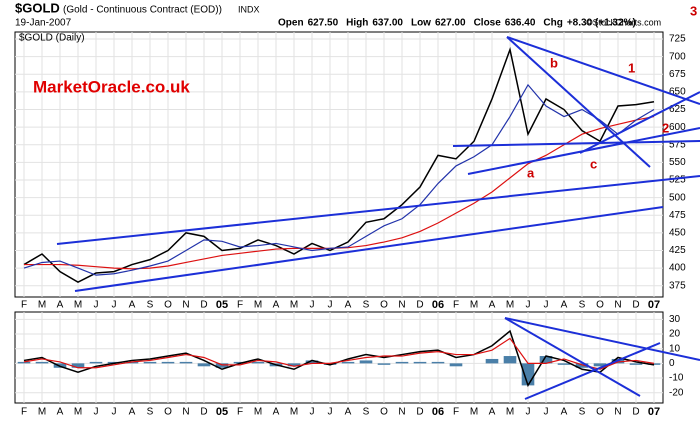 This screenshot has width=700, height=421. What do you see at coordinates (43, 23) in the screenshot?
I see `date: 19-Jan-2007` at bounding box center [43, 23].